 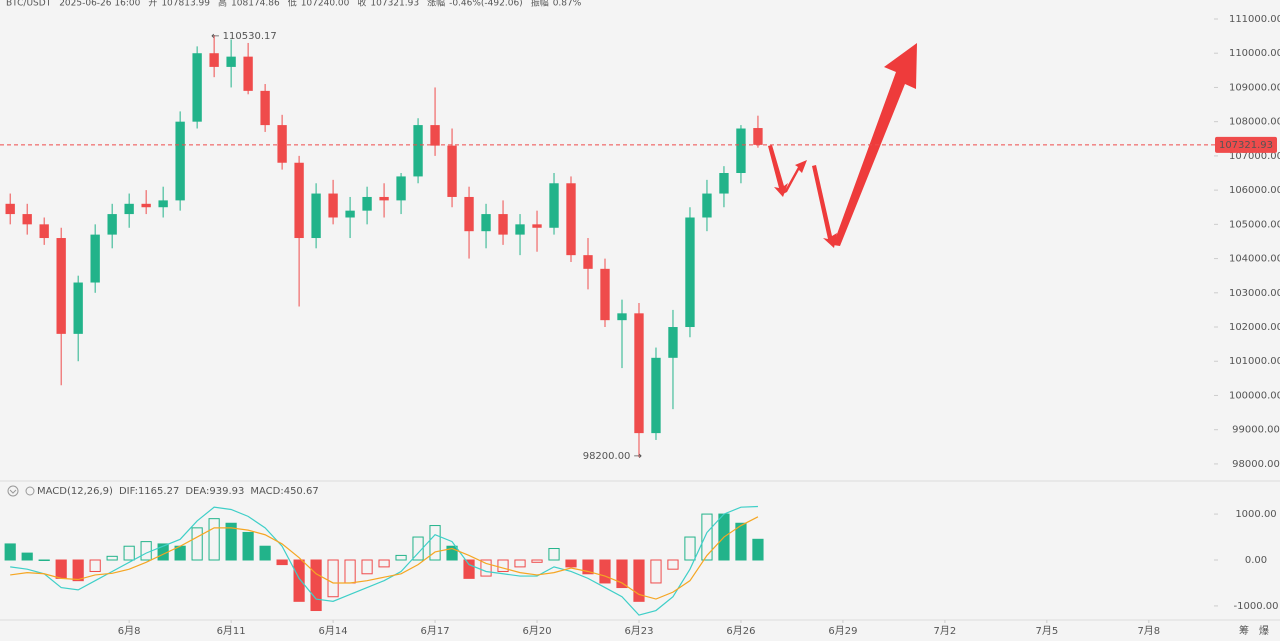 I want to click on last-price-tag, so click(x=1246, y=144).